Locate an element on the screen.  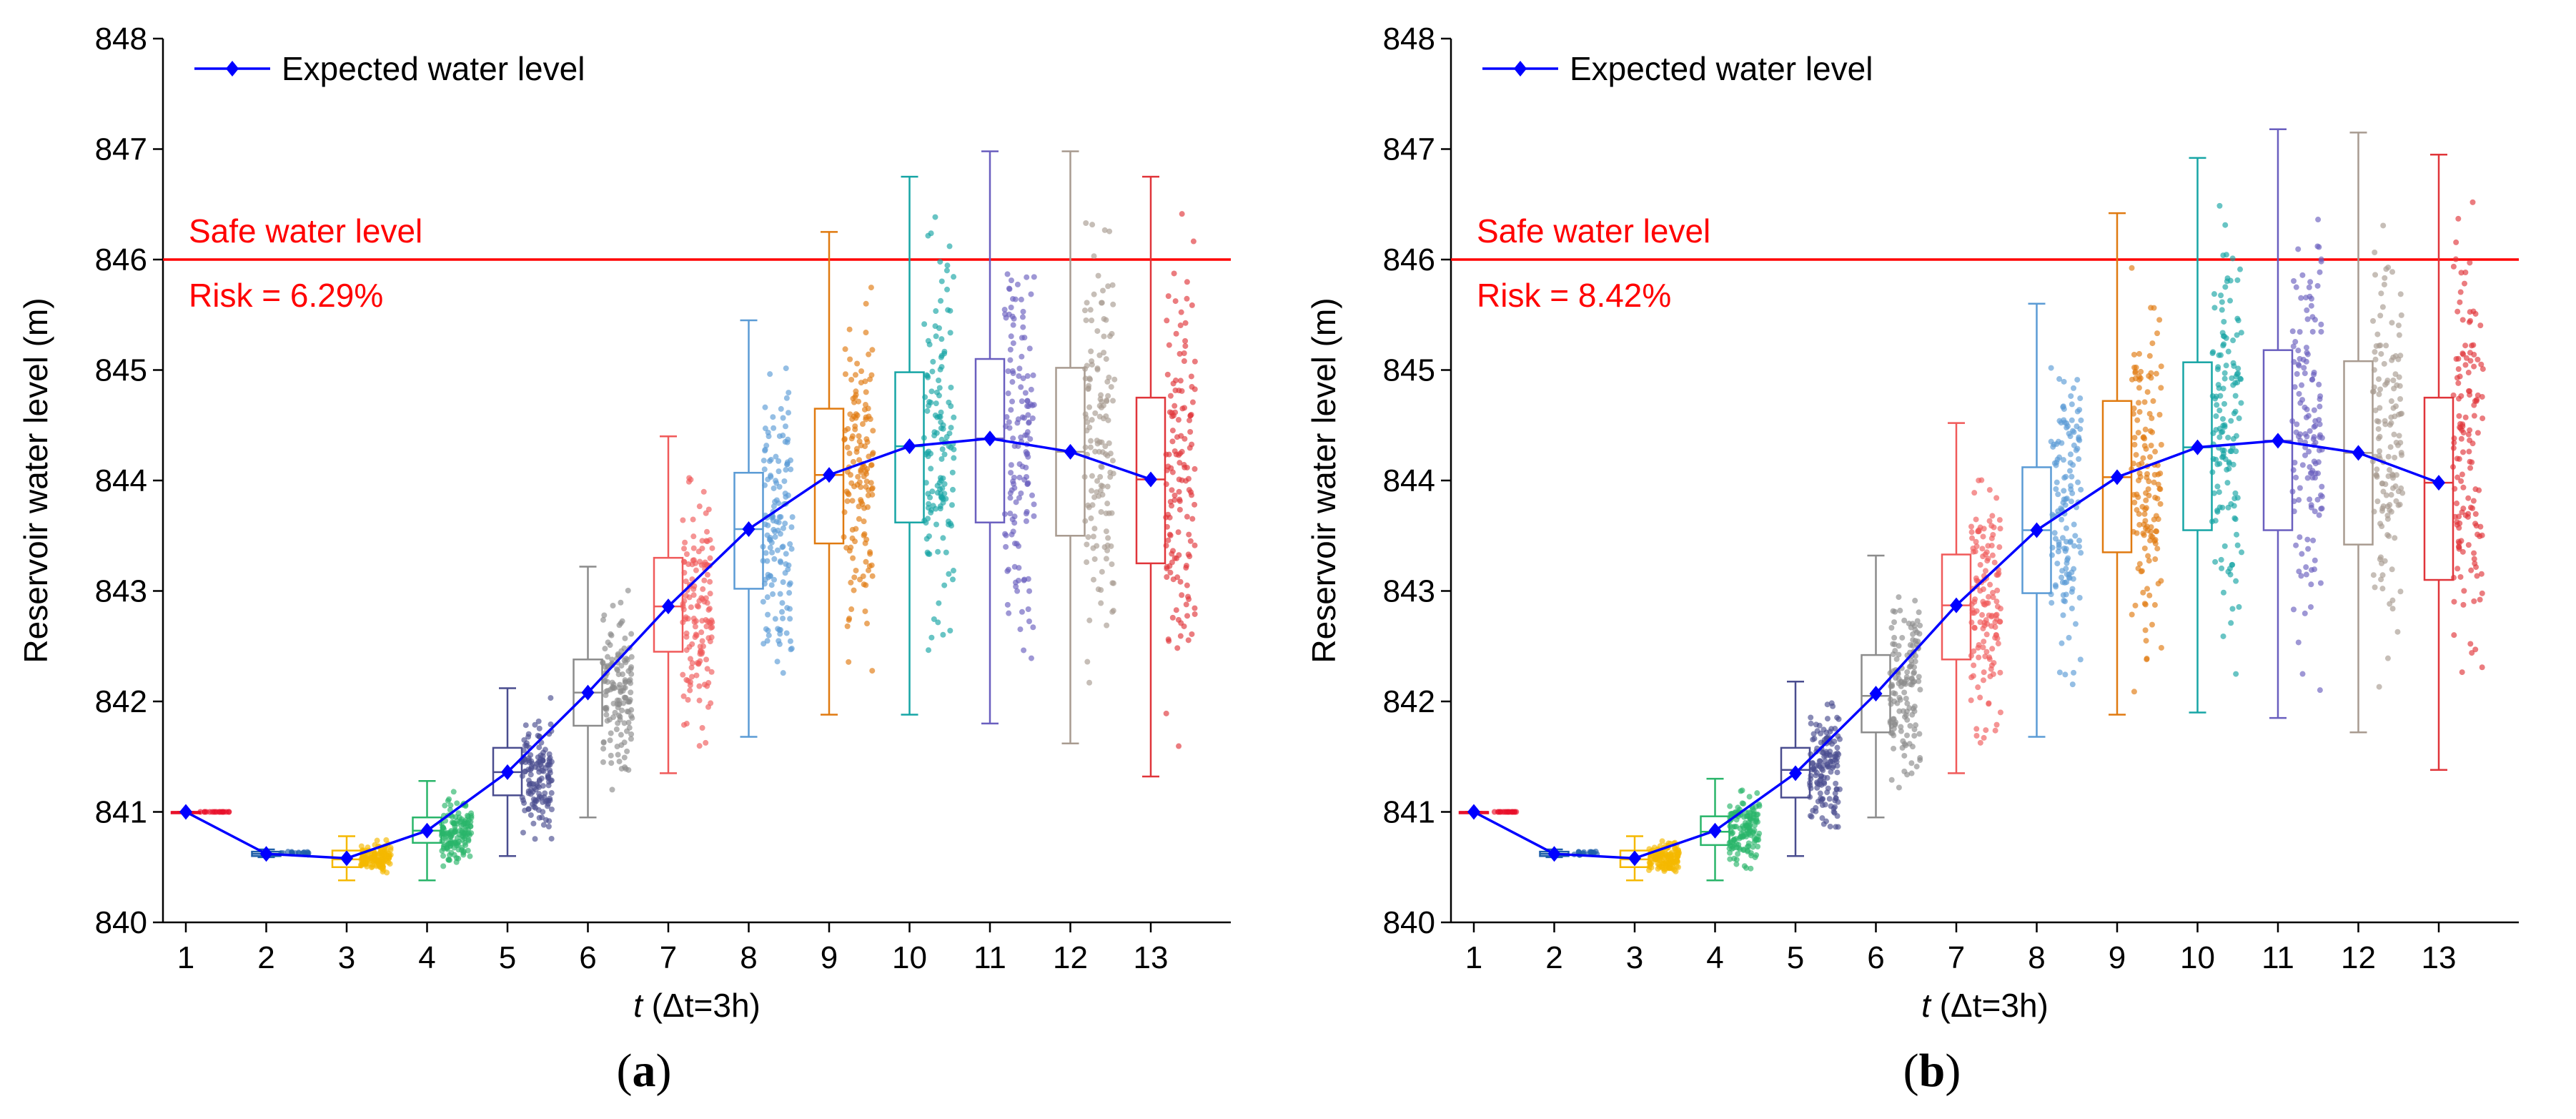
y-axis-title: Reservoir water level (m) is located at coordinates (1324, 480).